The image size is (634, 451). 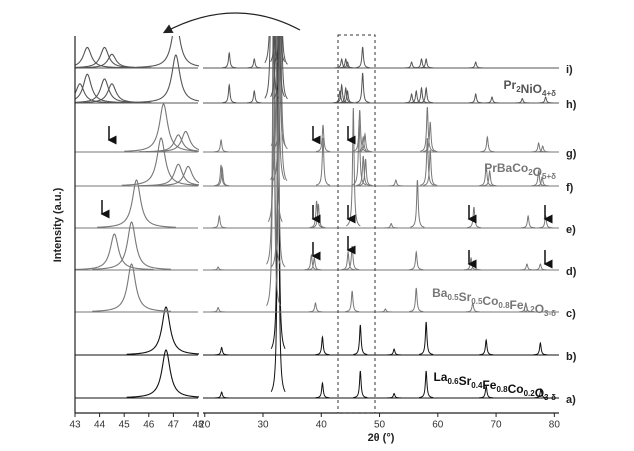 I want to click on inset-x-tick-label: 43, so click(x=75, y=425).